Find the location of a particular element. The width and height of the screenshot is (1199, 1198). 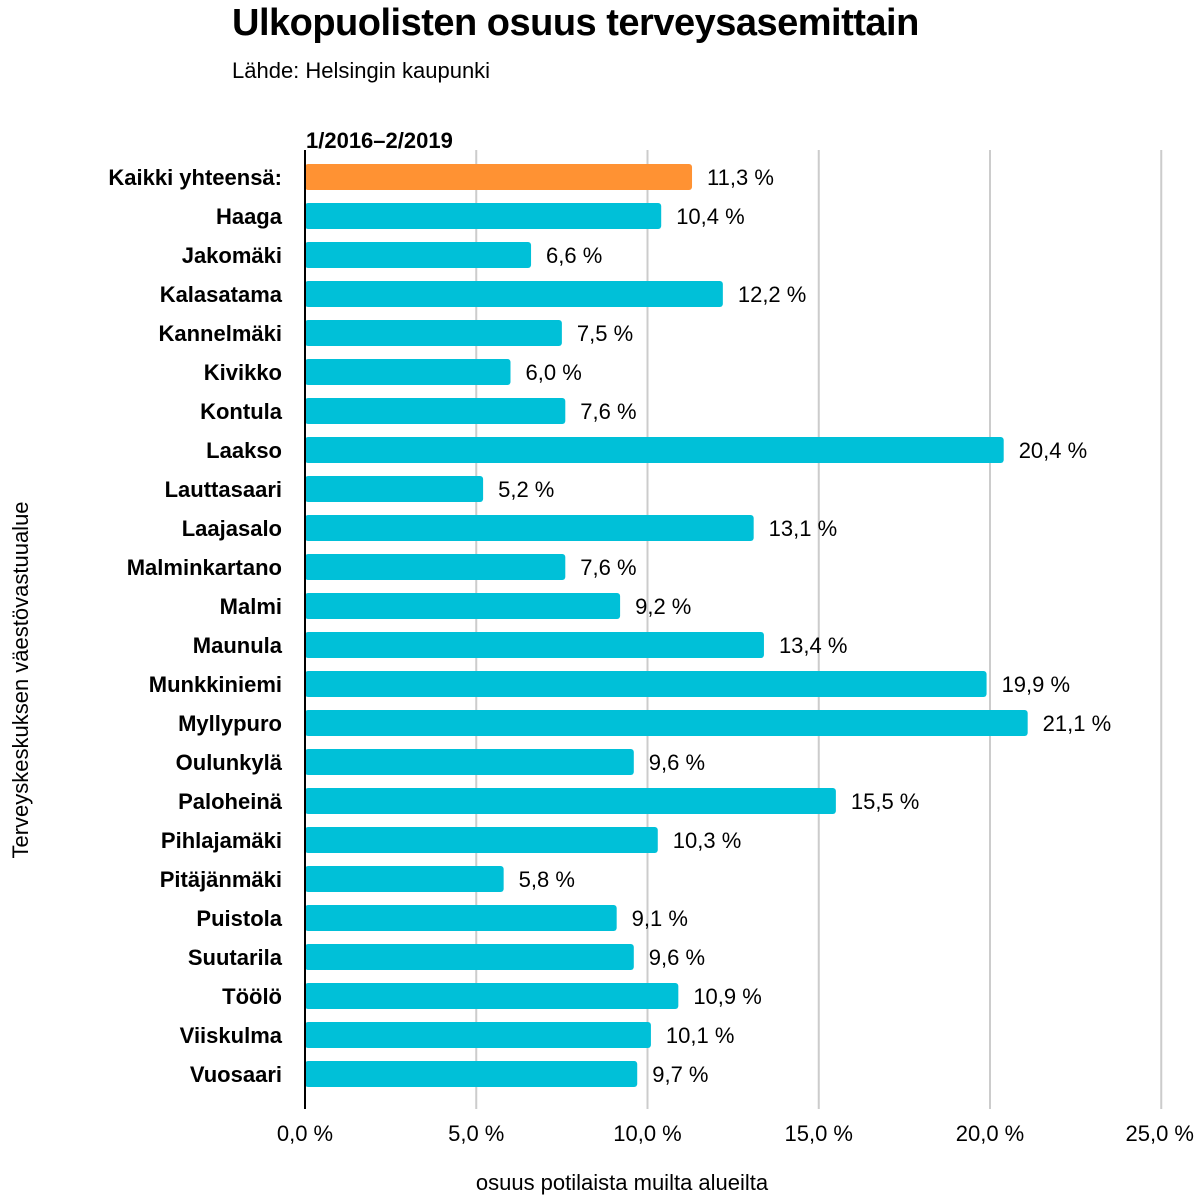

chart-title: Ulkopuolisten osuus terveysasemittain is located at coordinates (575, 23).